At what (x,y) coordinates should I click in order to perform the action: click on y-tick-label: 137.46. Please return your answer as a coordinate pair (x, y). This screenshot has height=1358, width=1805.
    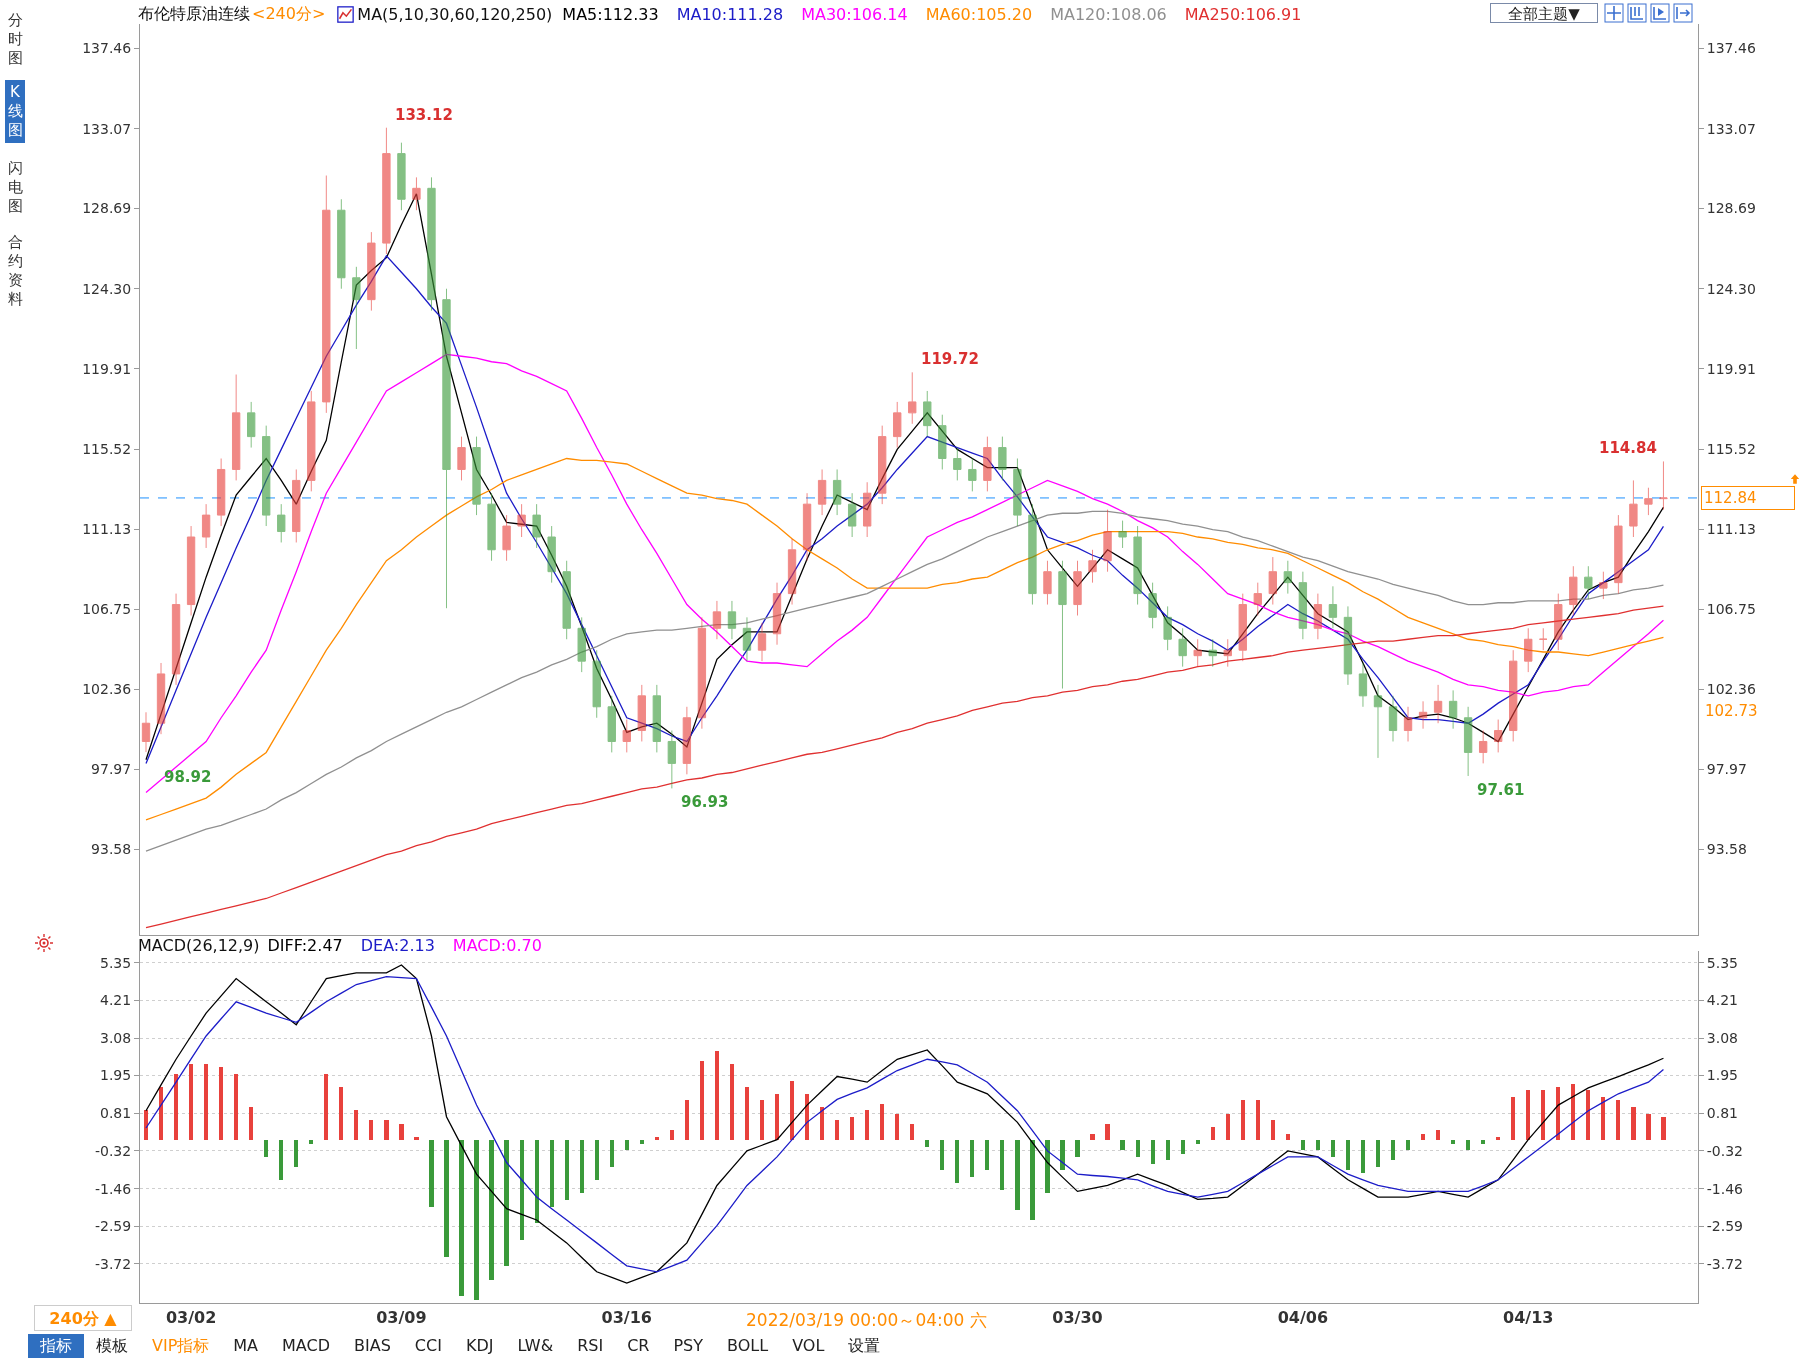
    Looking at the image, I should click on (107, 48).